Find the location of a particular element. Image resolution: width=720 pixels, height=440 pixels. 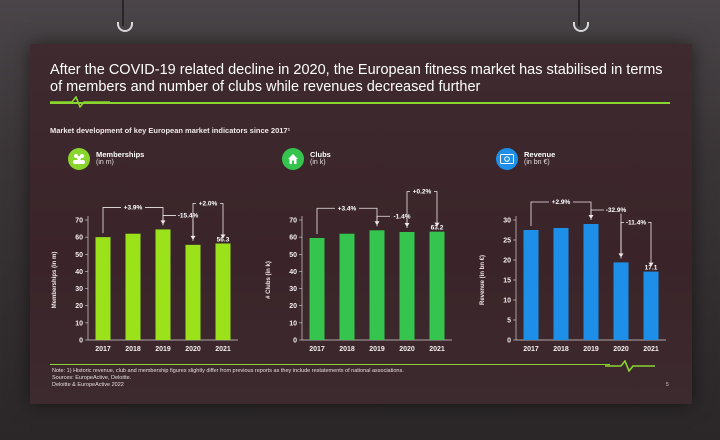

y-tick-label: 50 is located at coordinates (293, 255).